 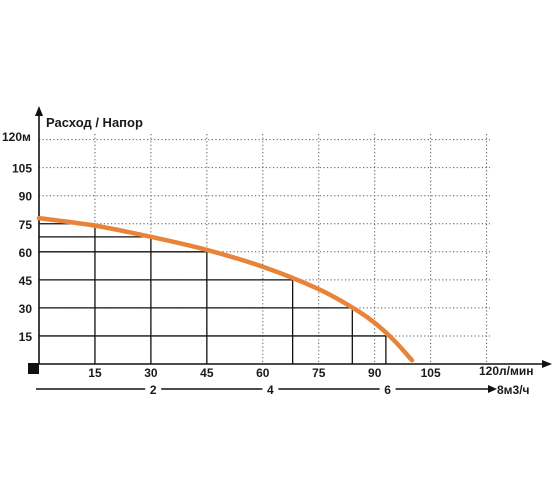 I want to click on y-tick-label: 30, so click(x=26, y=309).